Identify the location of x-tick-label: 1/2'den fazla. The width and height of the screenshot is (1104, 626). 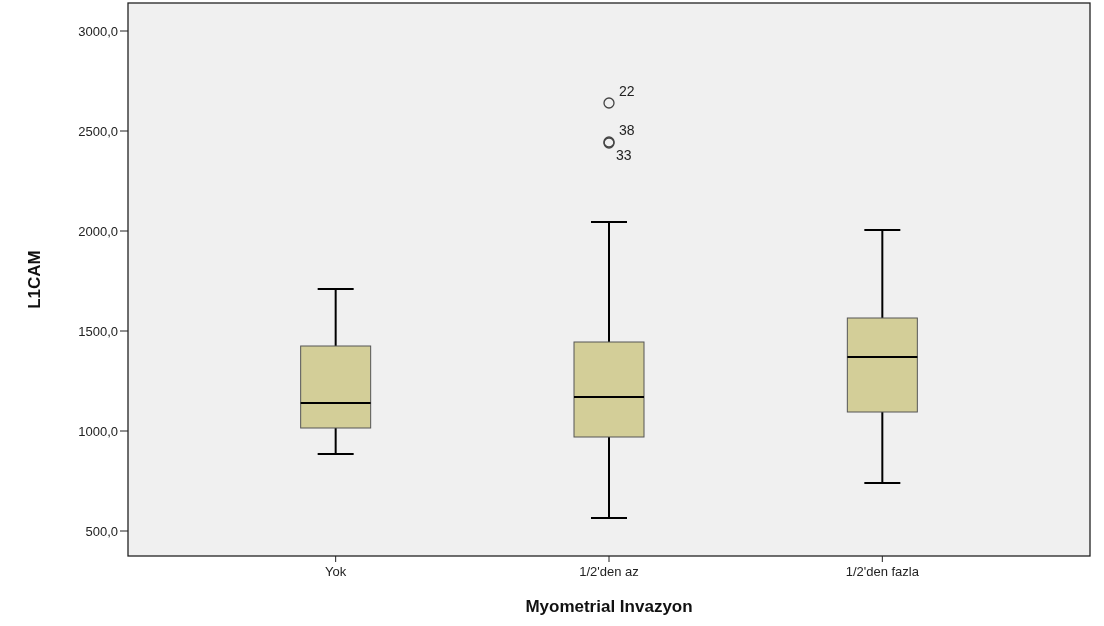
(882, 571).